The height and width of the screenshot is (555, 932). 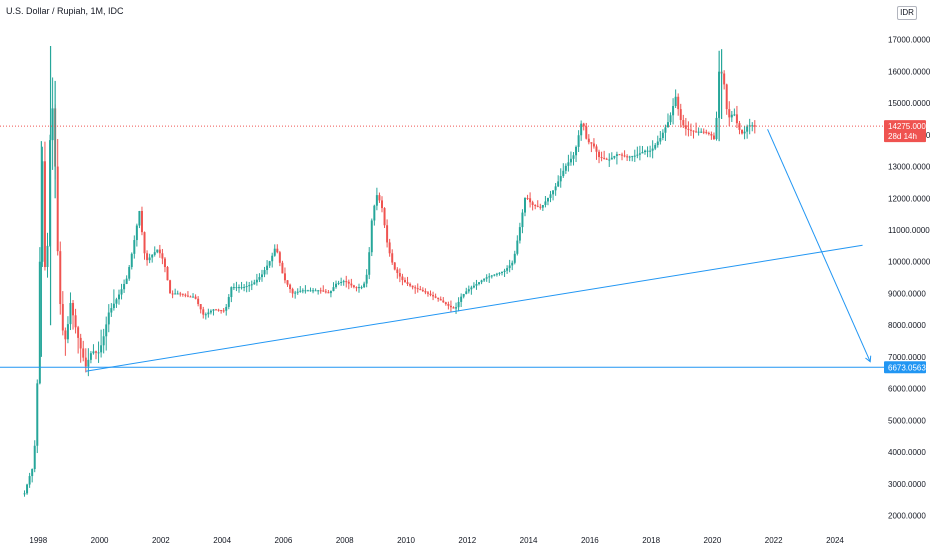 What do you see at coordinates (345, 540) in the screenshot?
I see `x-tick-label: 2008` at bounding box center [345, 540].